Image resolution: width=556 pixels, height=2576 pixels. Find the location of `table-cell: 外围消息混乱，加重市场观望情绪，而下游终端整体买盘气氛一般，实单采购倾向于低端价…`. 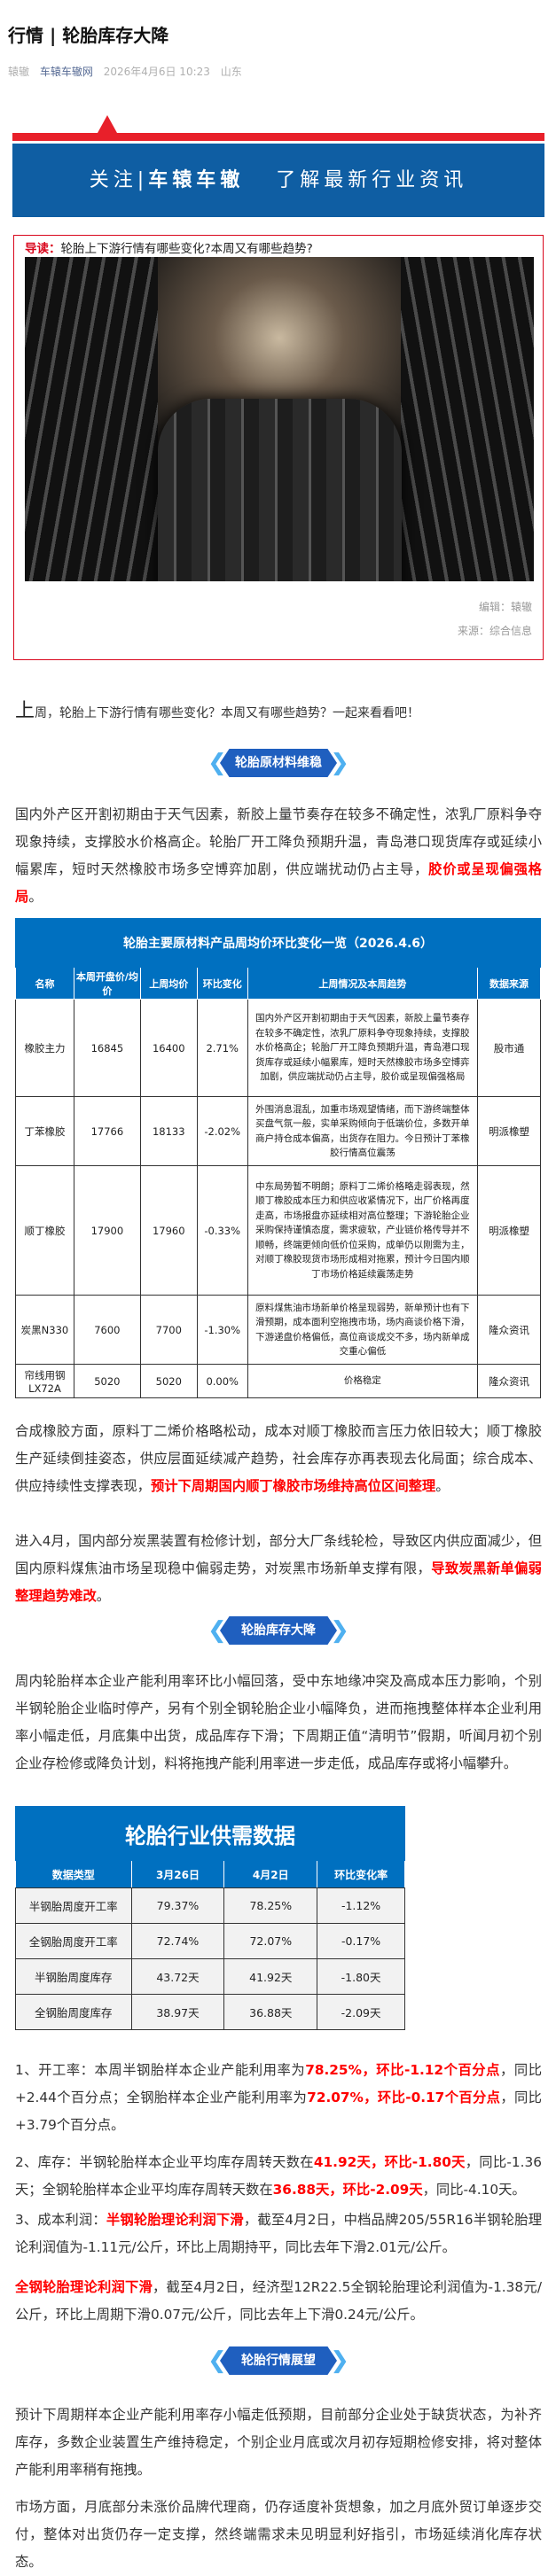

table-cell: 外围消息混乱，加重市场观望情绪，而下游终端整体买盘气氛一般，实单采购倾向于低端价… is located at coordinates (363, 1131).